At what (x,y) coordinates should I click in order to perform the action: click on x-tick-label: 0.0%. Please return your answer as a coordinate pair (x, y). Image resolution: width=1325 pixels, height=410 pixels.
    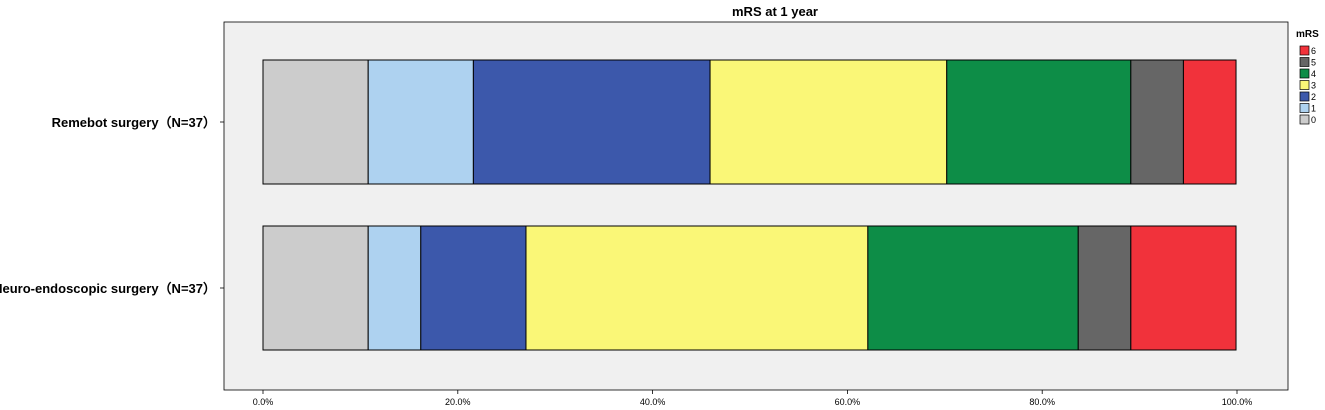
    Looking at the image, I should click on (263, 402).